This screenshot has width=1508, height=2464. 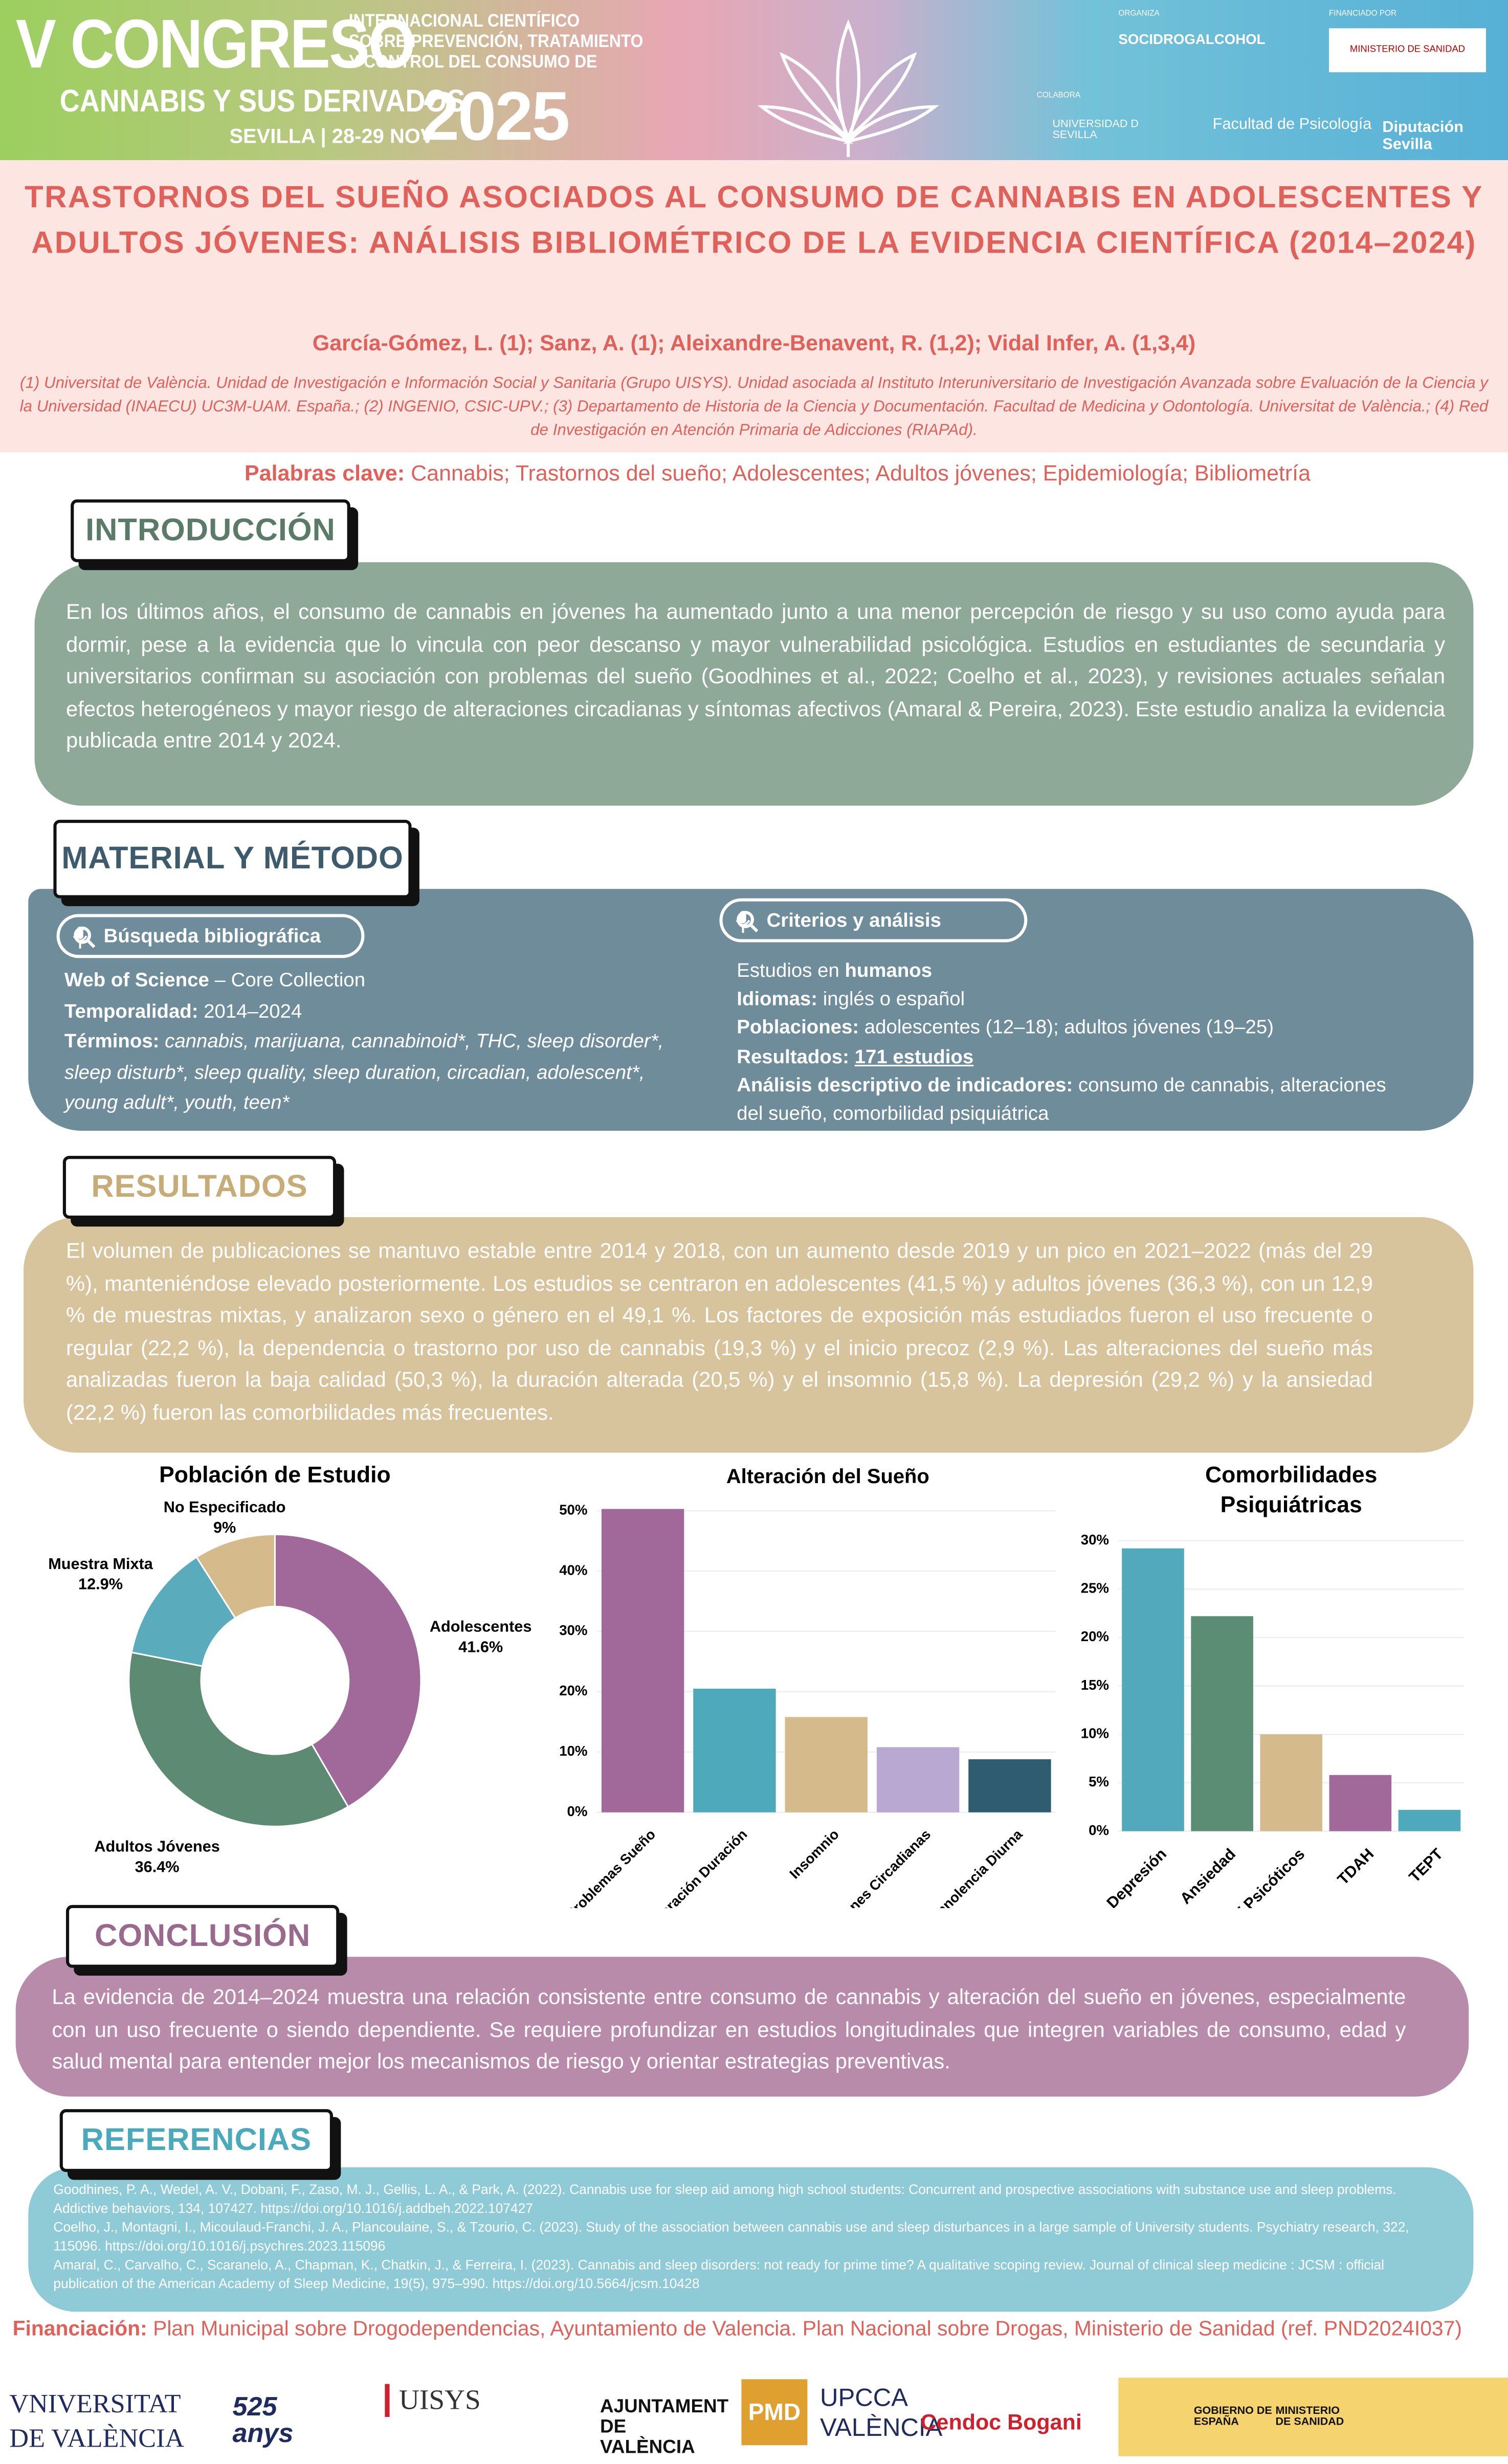 What do you see at coordinates (610, 1867) in the screenshot?
I see `x-tick-label: Problemas Sueño` at bounding box center [610, 1867].